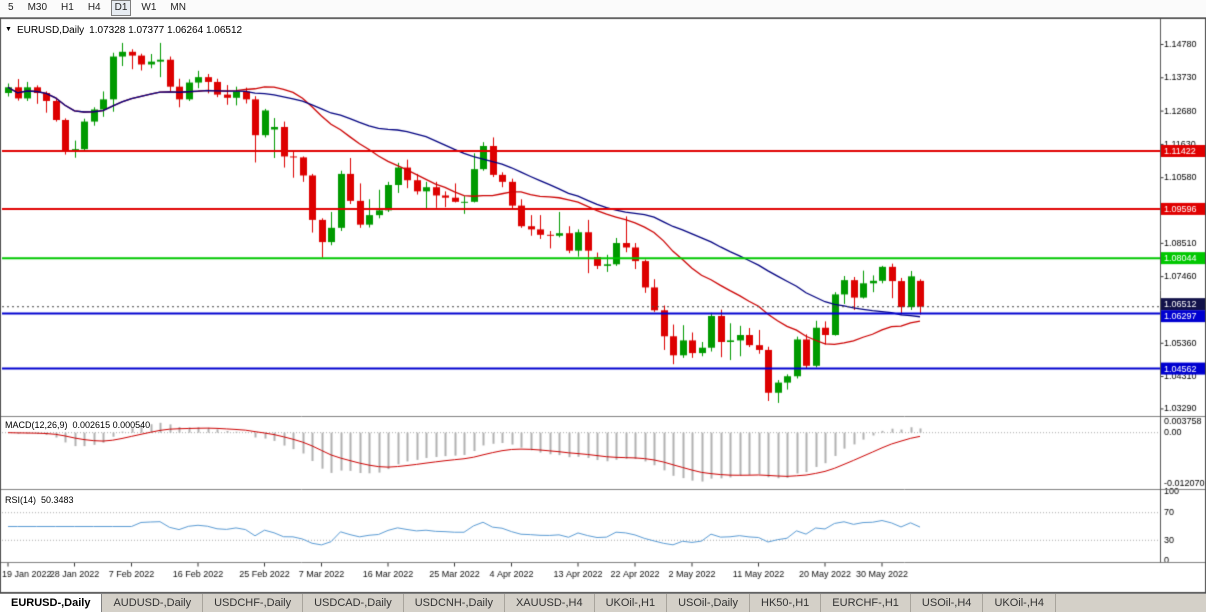 This screenshot has height=612, width=1206. Describe the element at coordinates (8, 30) in the screenshot. I see `collapse-chart-icon: ▼` at that location.